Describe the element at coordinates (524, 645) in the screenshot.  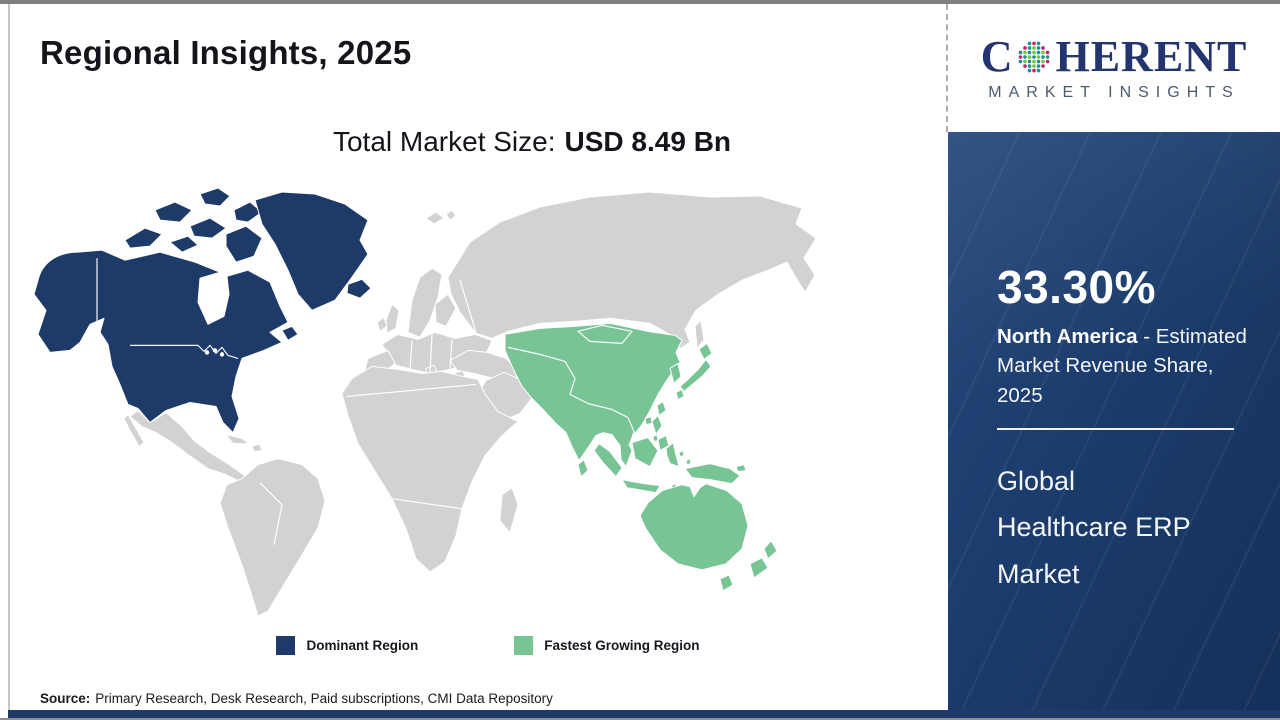
I see `fastest-growing-region-swatch` at that location.